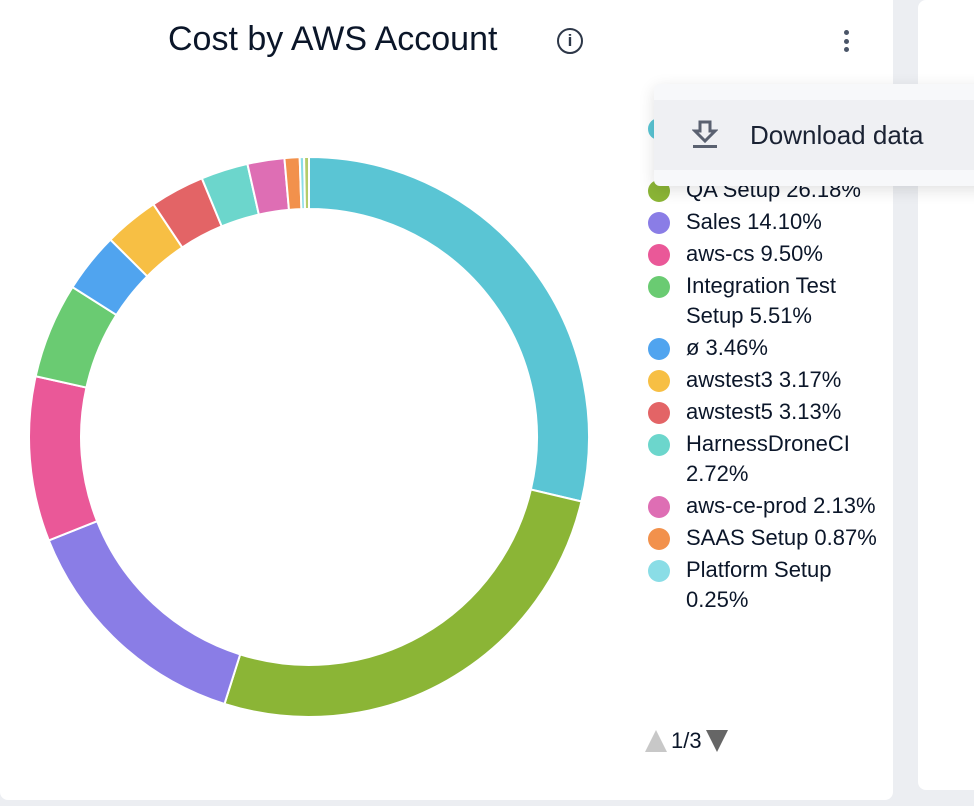 This screenshot has height=806, width=974. I want to click on page-down-icon, so click(716, 741).